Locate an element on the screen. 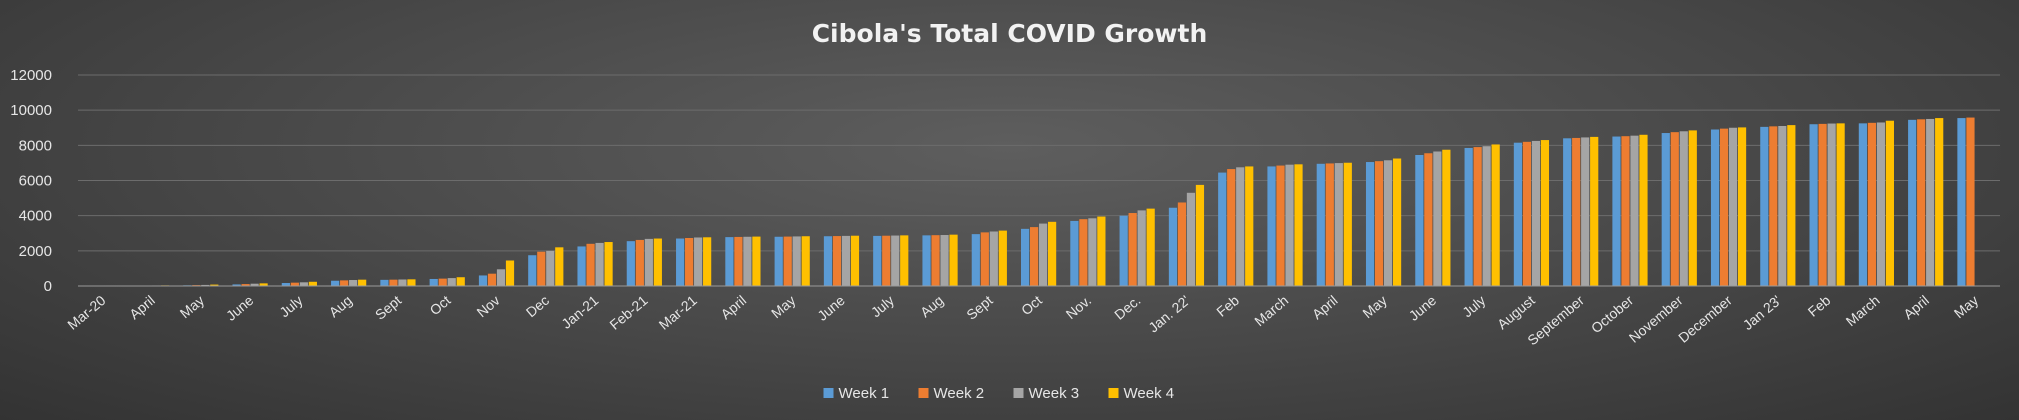 This screenshot has width=2019, height=420. y-tick-label: 10000 is located at coordinates (31, 110).